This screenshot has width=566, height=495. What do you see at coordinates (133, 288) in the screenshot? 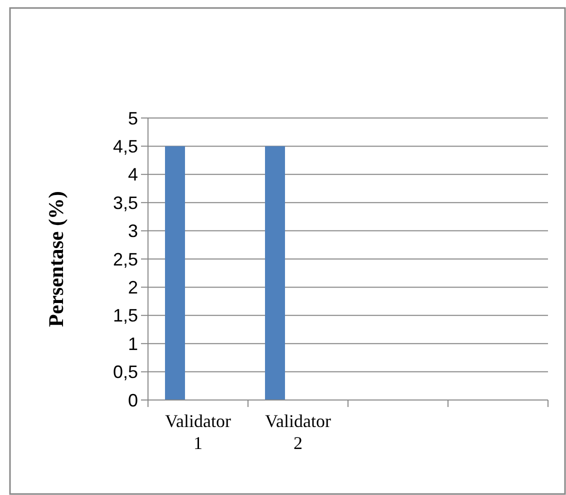
I see `y-tick-label: 2` at bounding box center [133, 288].